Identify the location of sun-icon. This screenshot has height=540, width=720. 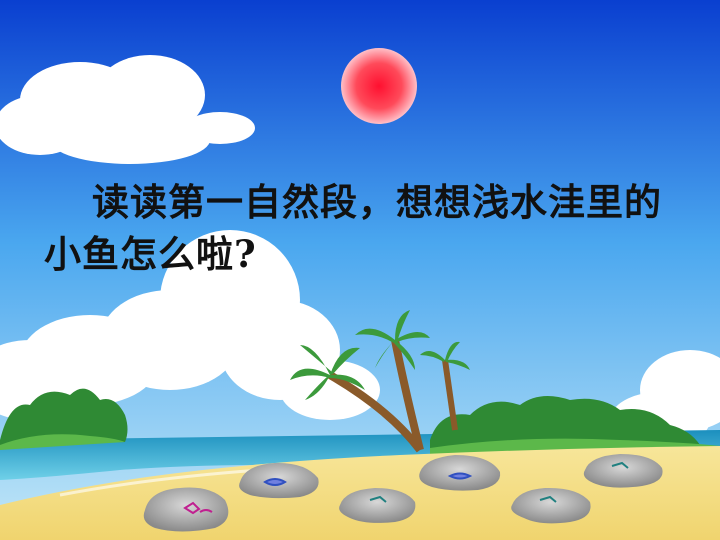
(379, 86).